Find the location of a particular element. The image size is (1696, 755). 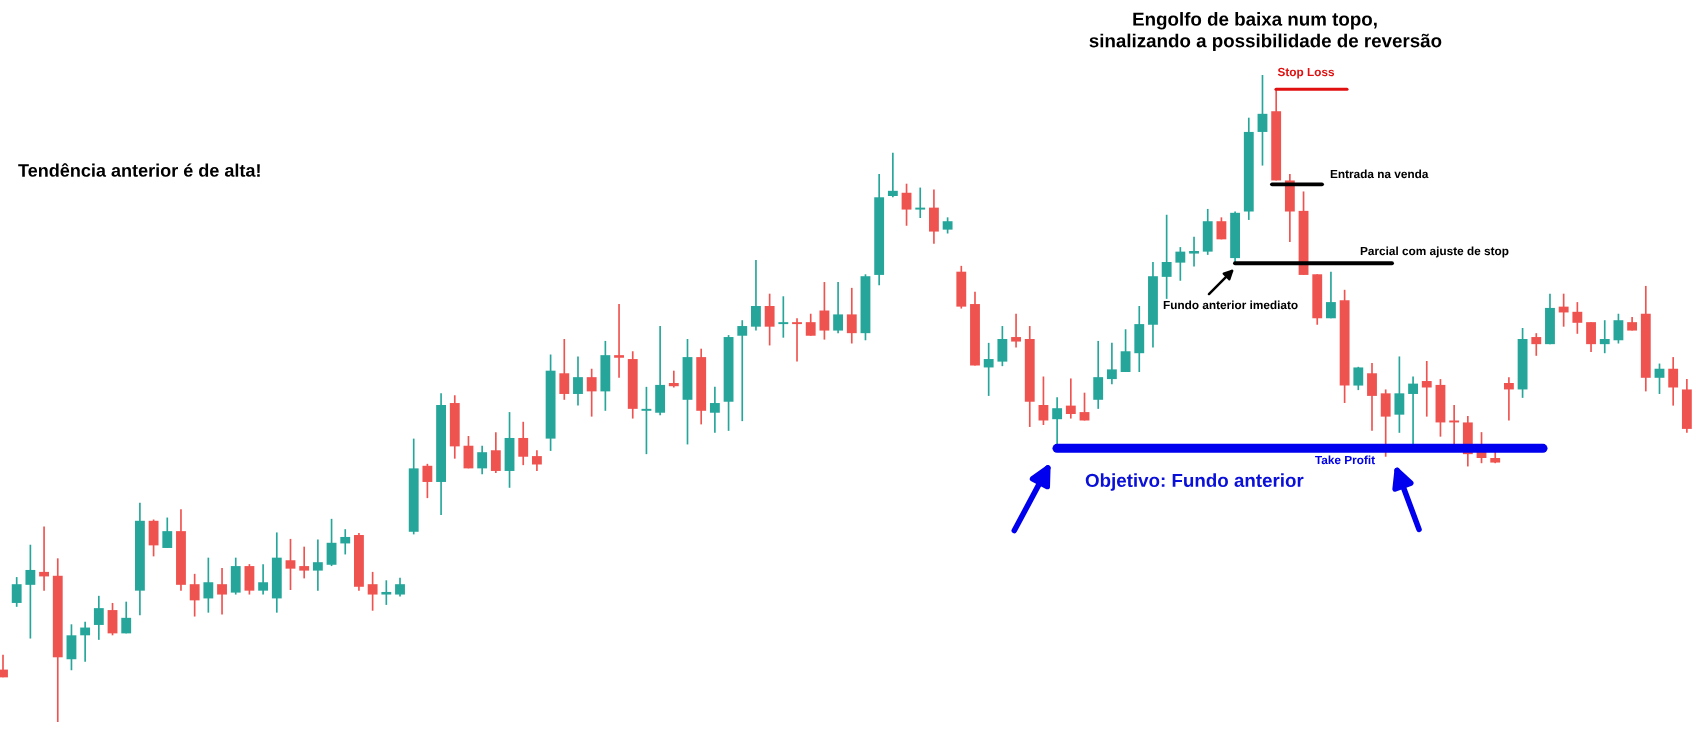

annotation: Fundo anterior imediato is located at coordinates (1230, 305).